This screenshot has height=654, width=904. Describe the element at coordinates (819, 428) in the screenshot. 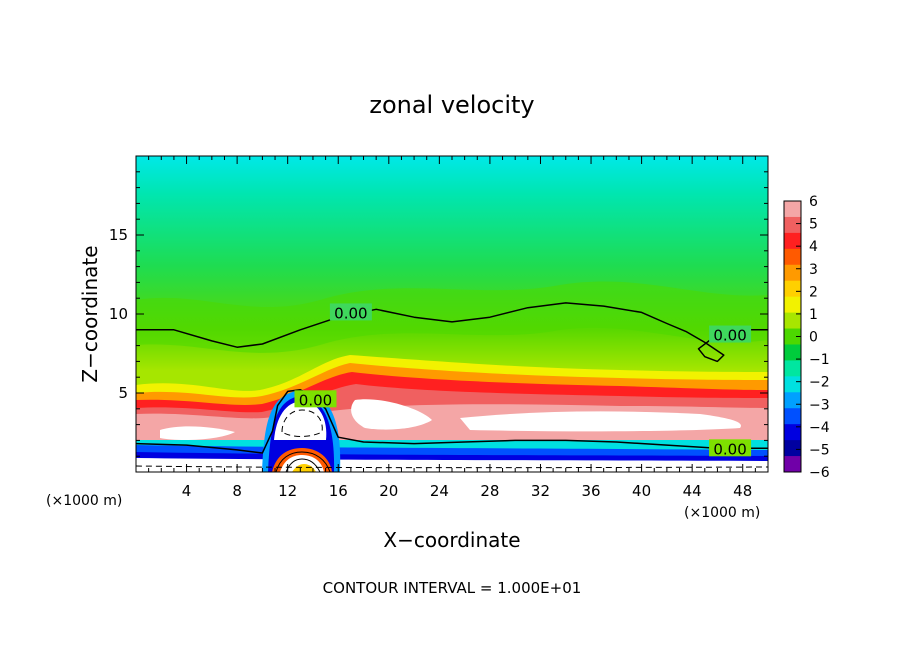

I see `colorbar-tick-label: −4` at that location.